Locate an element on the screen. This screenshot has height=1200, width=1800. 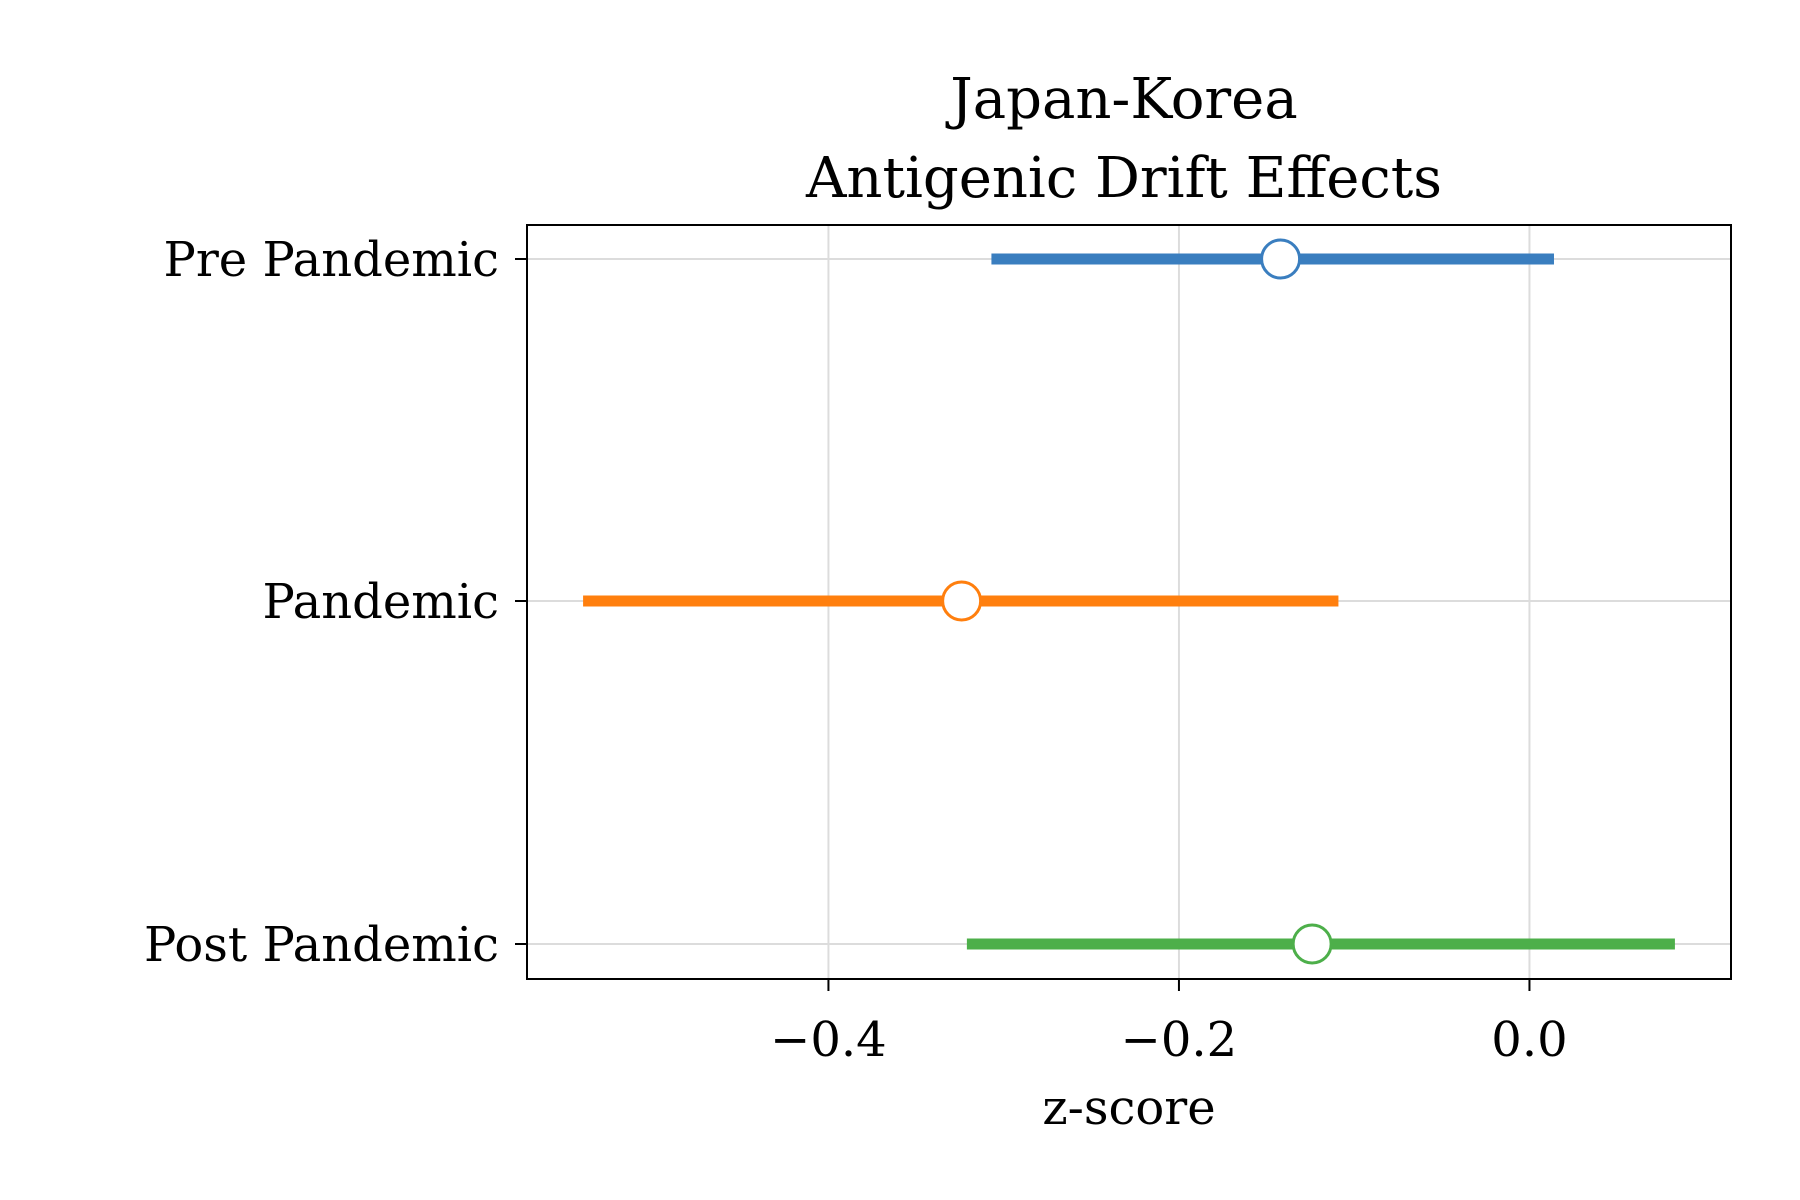
y-axis-ticks: Pre Pandemic Pandemic Post Pandemic is located at coordinates (335, 602).